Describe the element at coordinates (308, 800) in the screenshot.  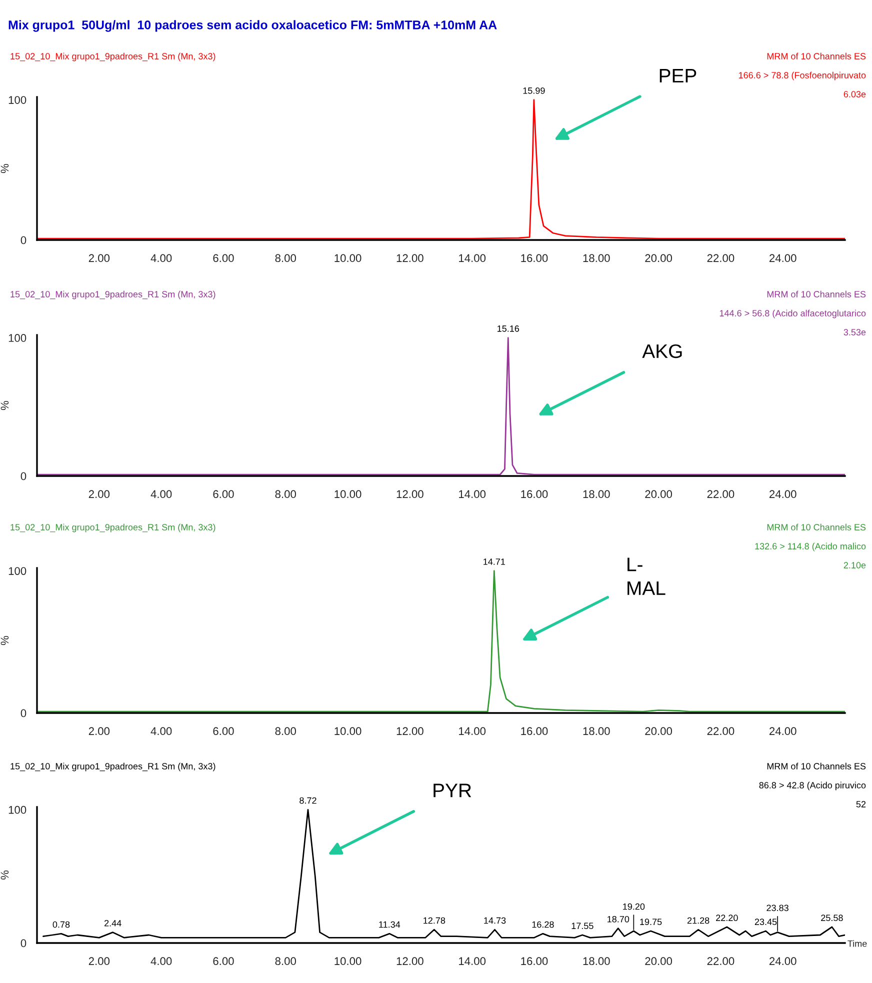
I see `annotation: 8.72` at that location.